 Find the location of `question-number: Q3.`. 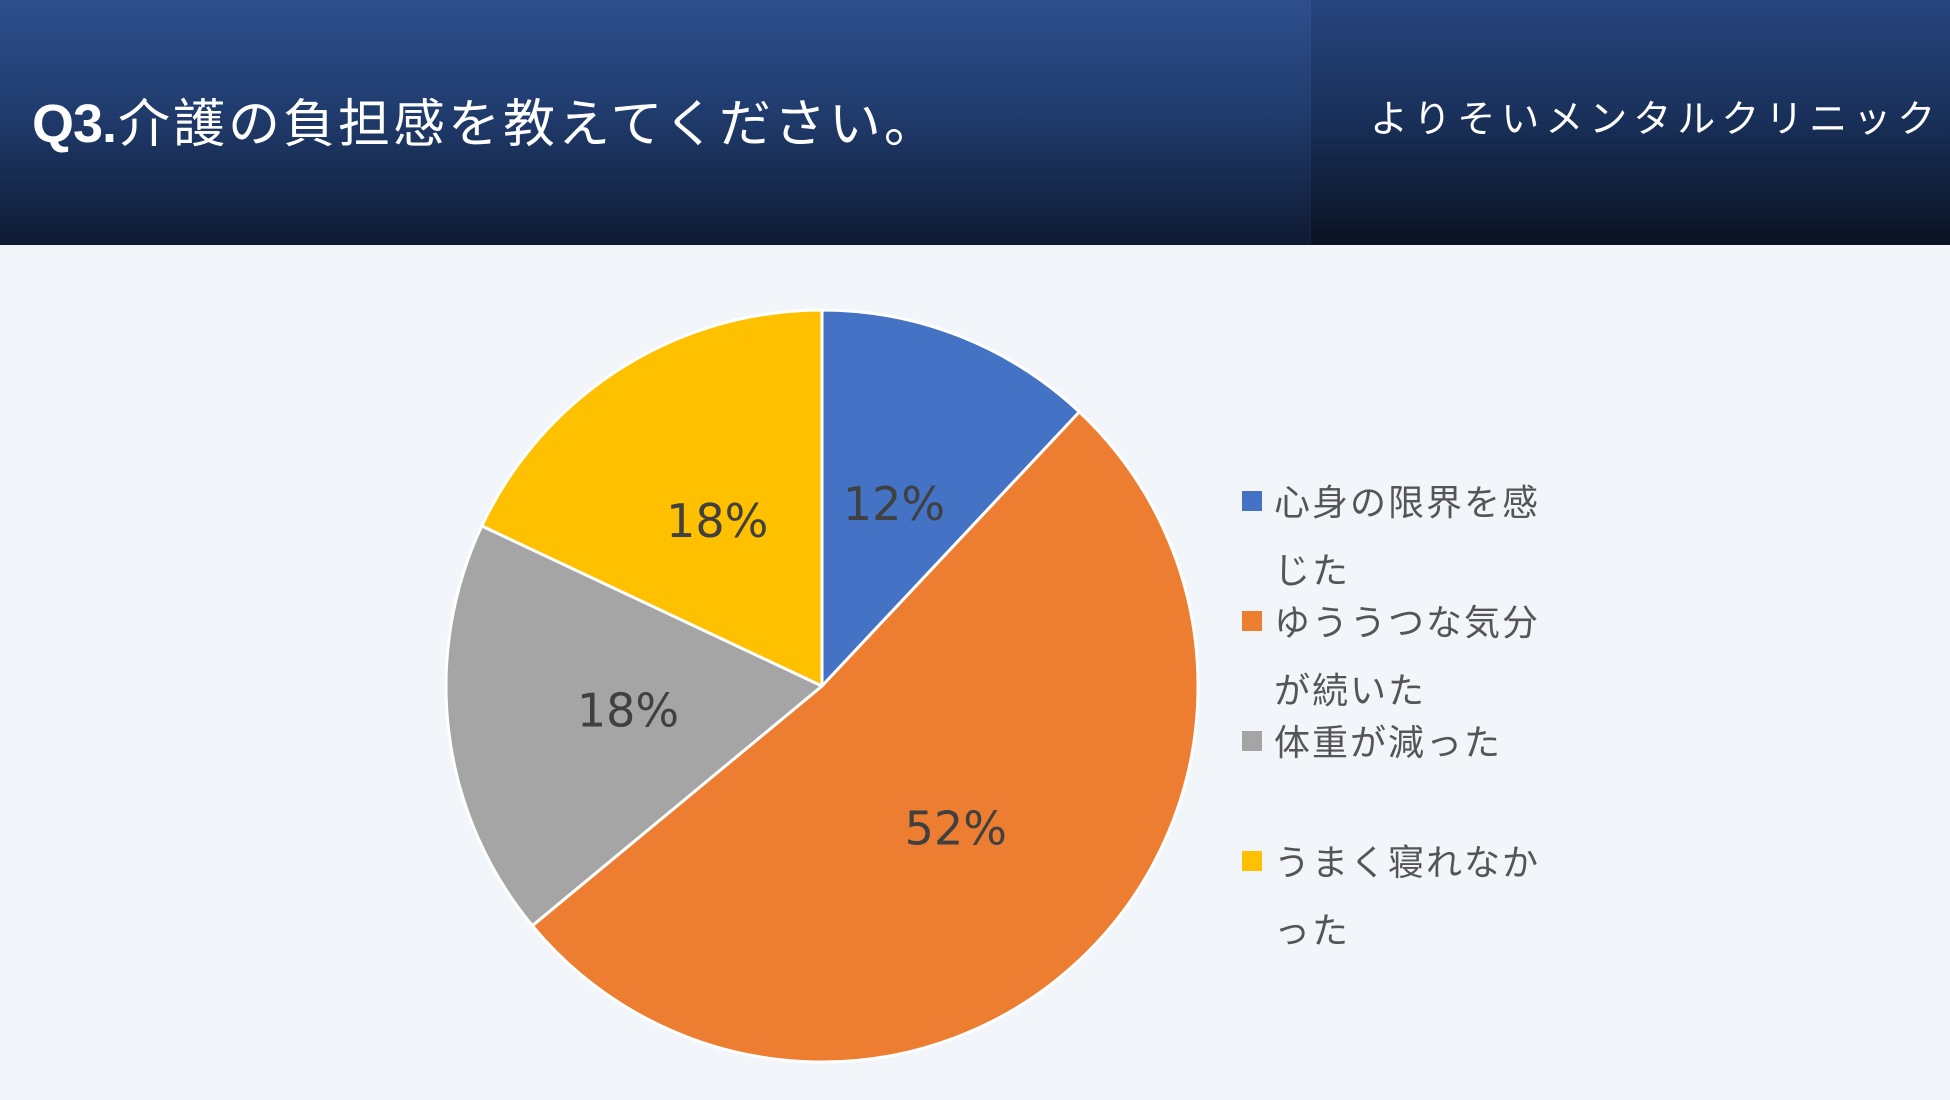

question-number: Q3. is located at coordinates (74, 124).